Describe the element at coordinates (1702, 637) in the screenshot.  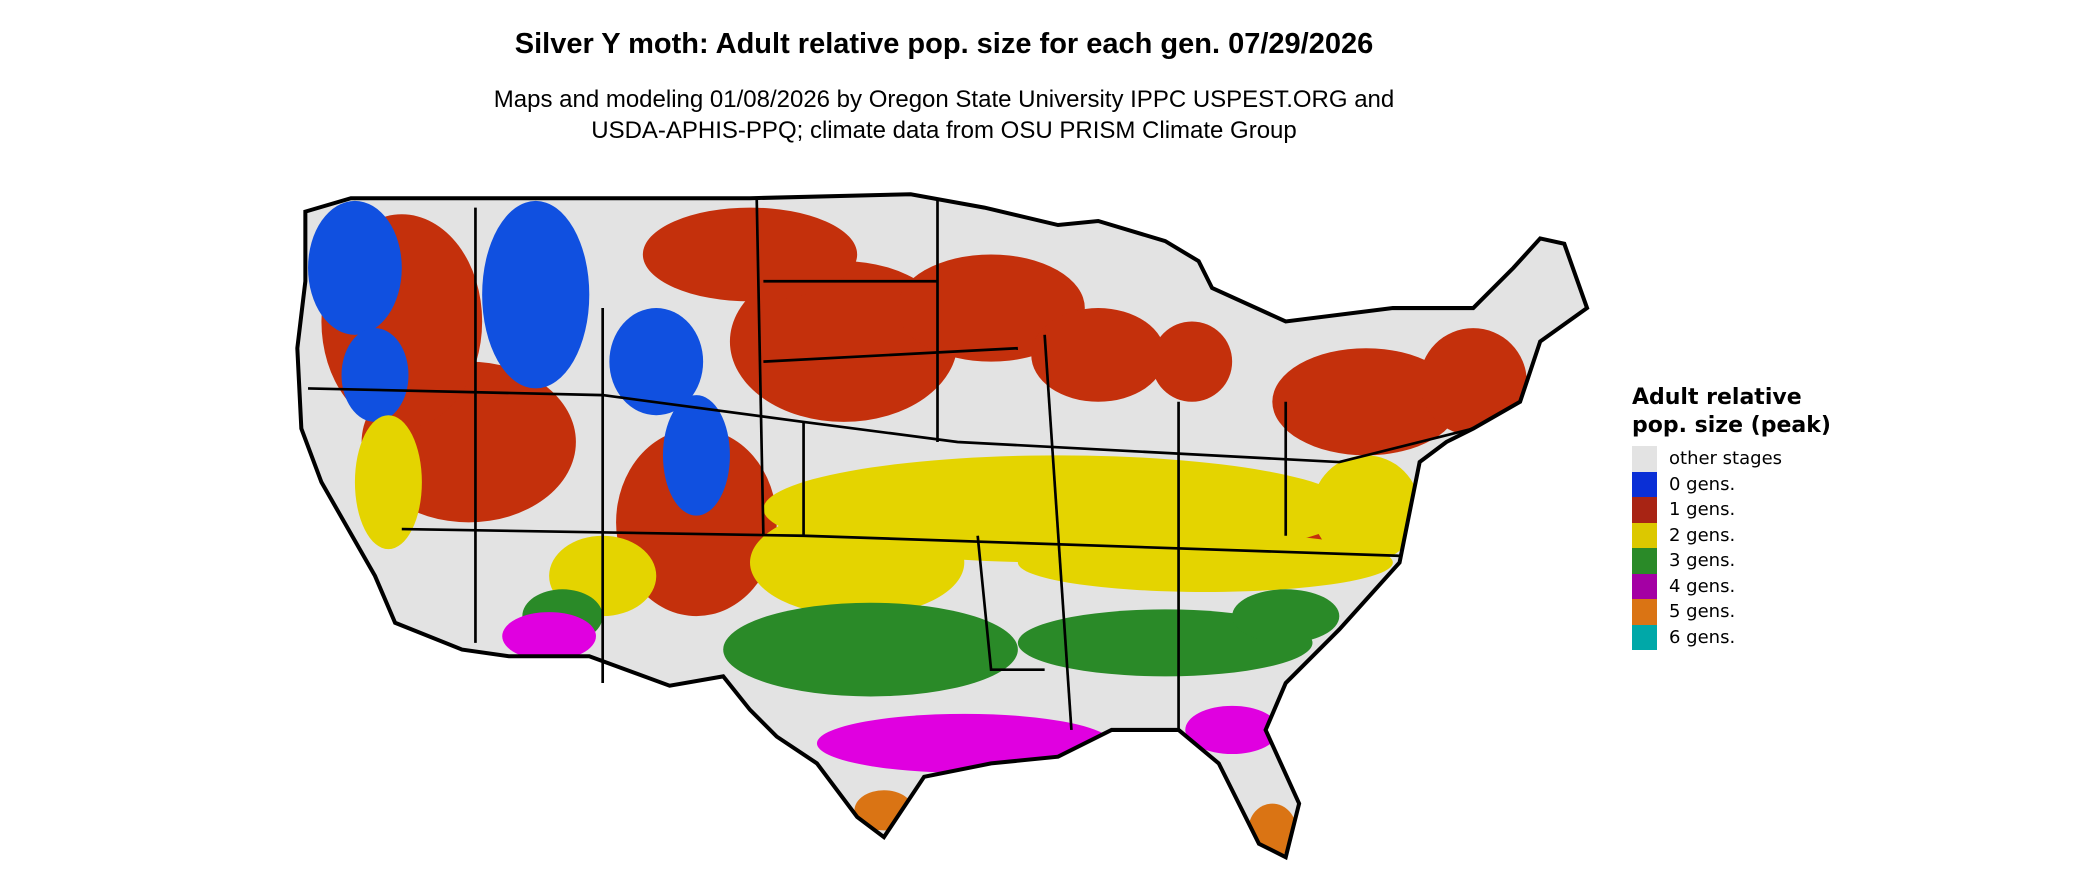
I see `legend-label: 6 gens.` at that location.